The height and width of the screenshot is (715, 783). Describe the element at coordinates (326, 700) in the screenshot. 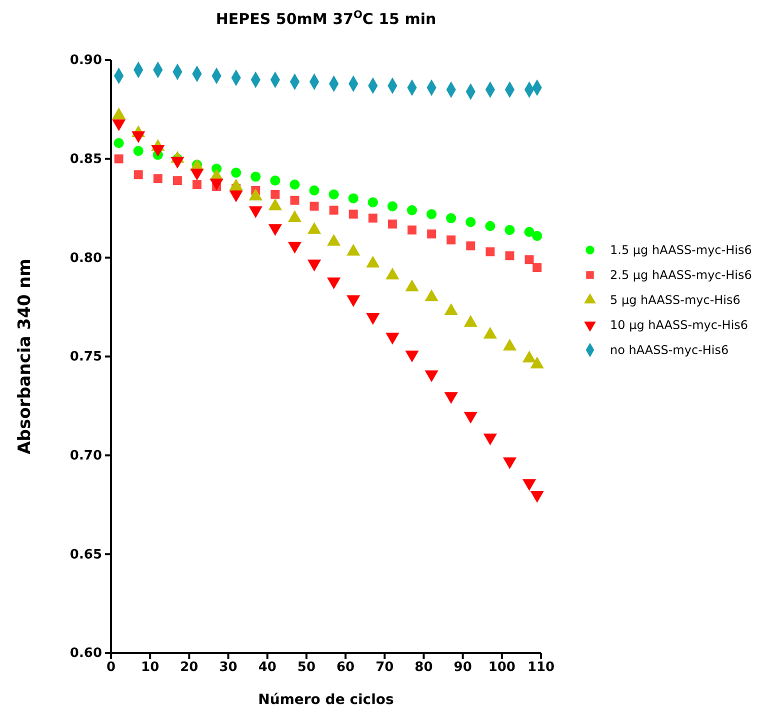

I see `x-axis-title: Número de ciclos` at that location.